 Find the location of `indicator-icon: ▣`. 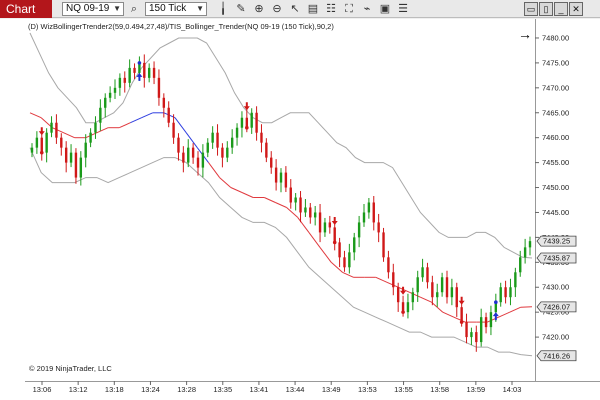

indicator-icon: ▣ is located at coordinates (385, 9).